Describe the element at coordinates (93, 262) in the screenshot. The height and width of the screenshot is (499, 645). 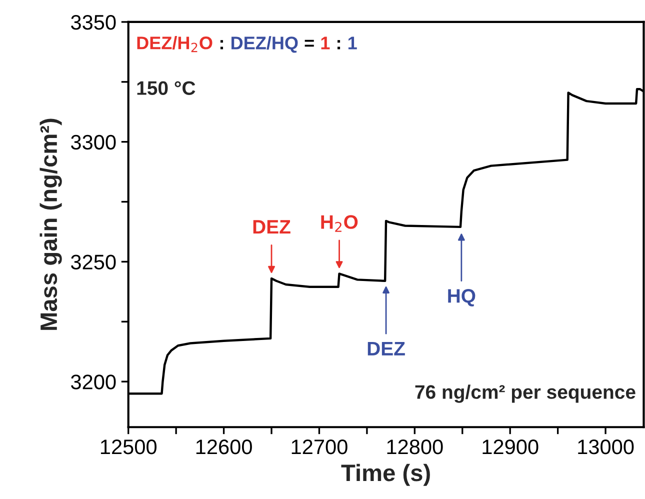
I see `y-tick-label: 3250` at that location.